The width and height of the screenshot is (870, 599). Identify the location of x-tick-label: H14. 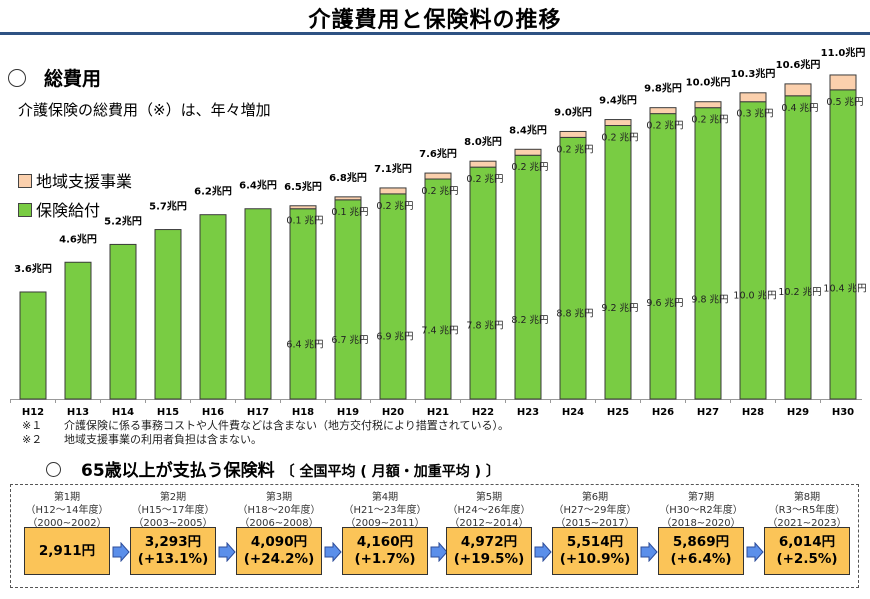
(123, 412).